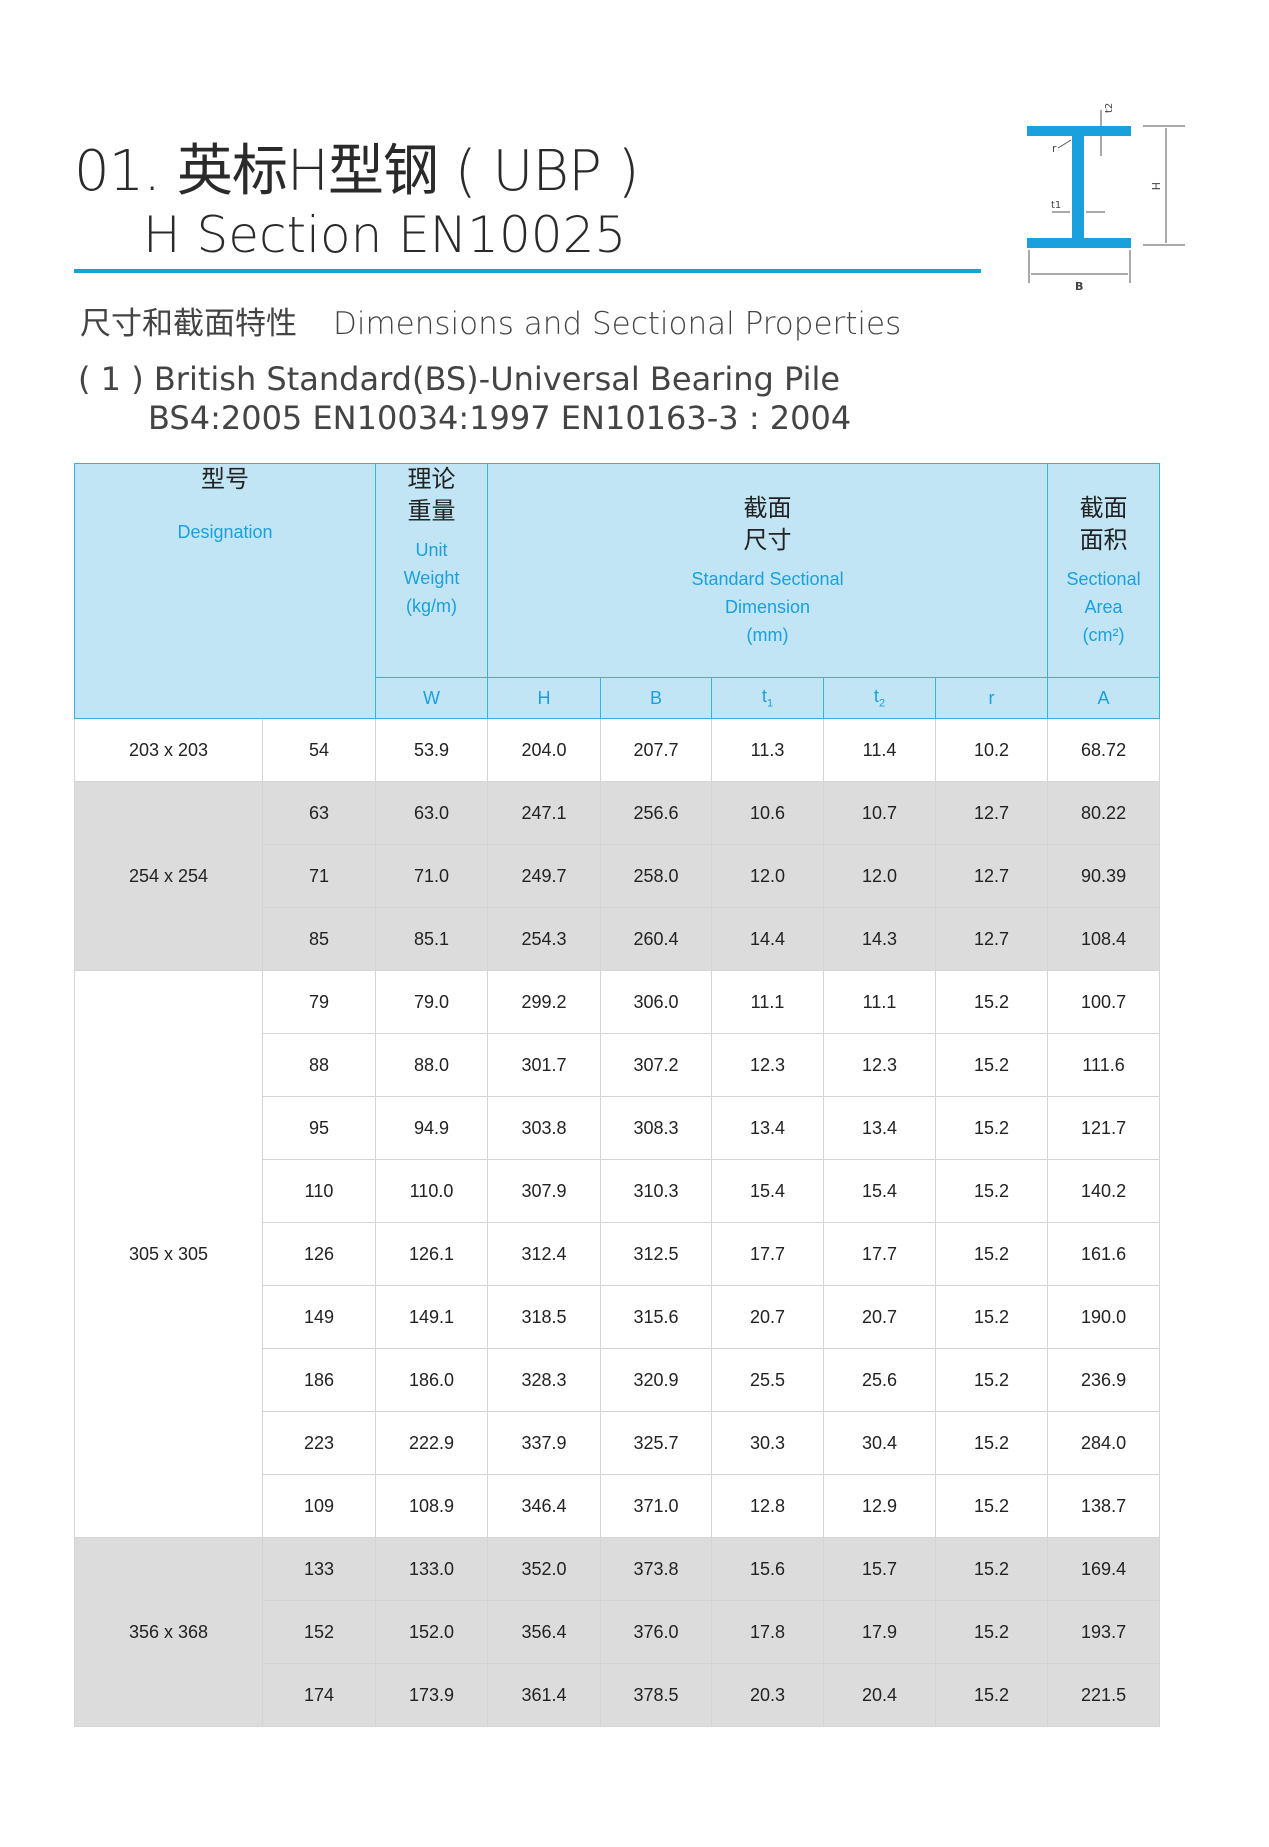  Describe the element at coordinates (1104, 939) in the screenshot. I see `value-cell: 108.4` at that location.